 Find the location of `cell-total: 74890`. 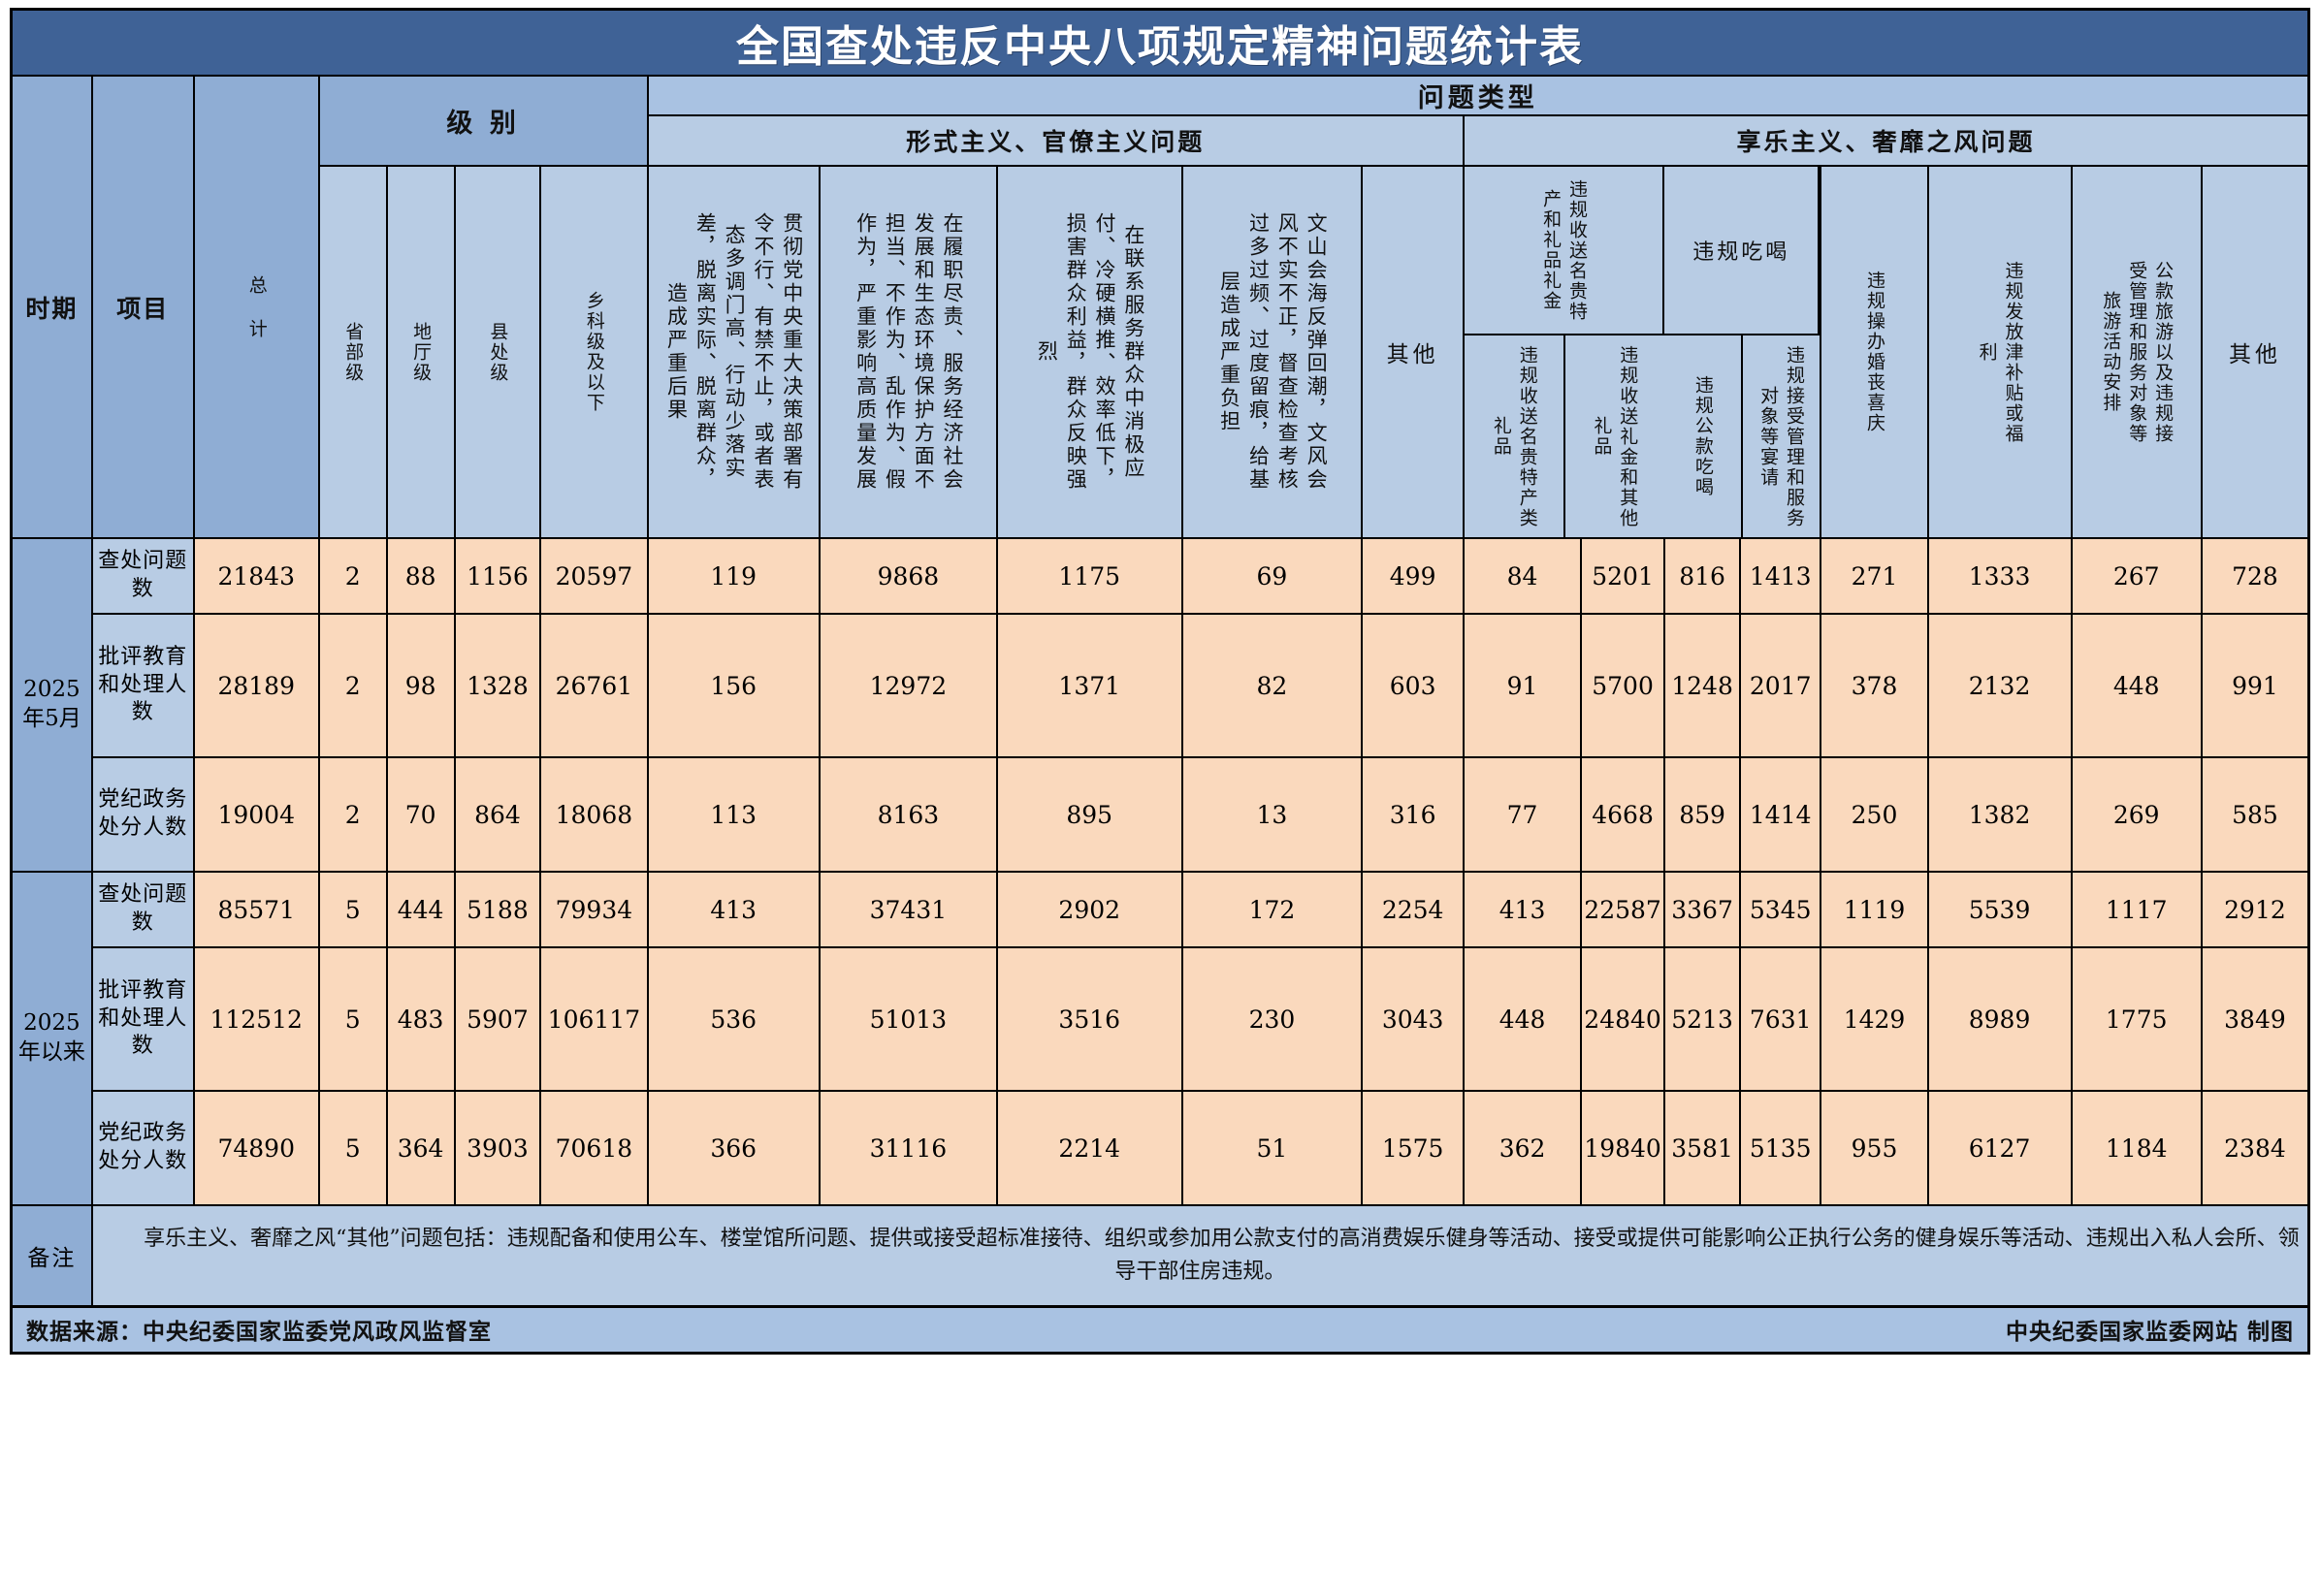

cell-total: 74890 is located at coordinates (256, 1148).